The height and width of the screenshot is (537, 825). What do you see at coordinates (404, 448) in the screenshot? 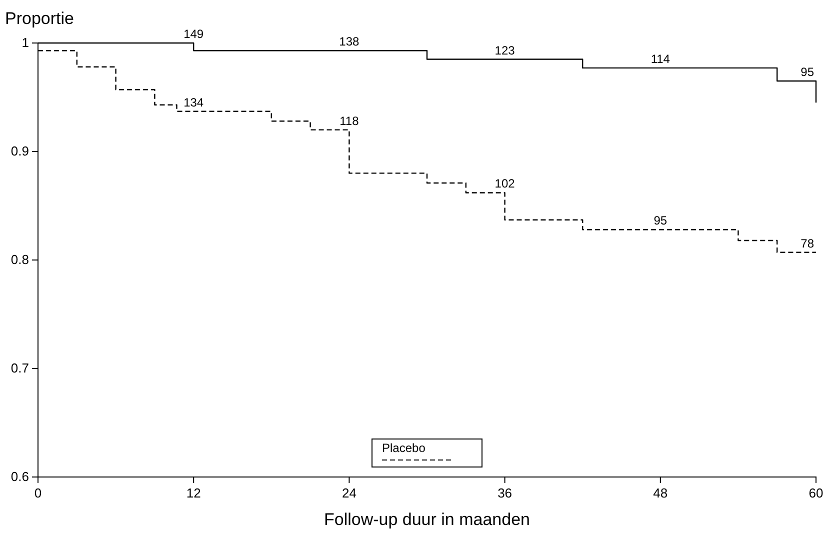
I see `text: Placebo` at bounding box center [404, 448].